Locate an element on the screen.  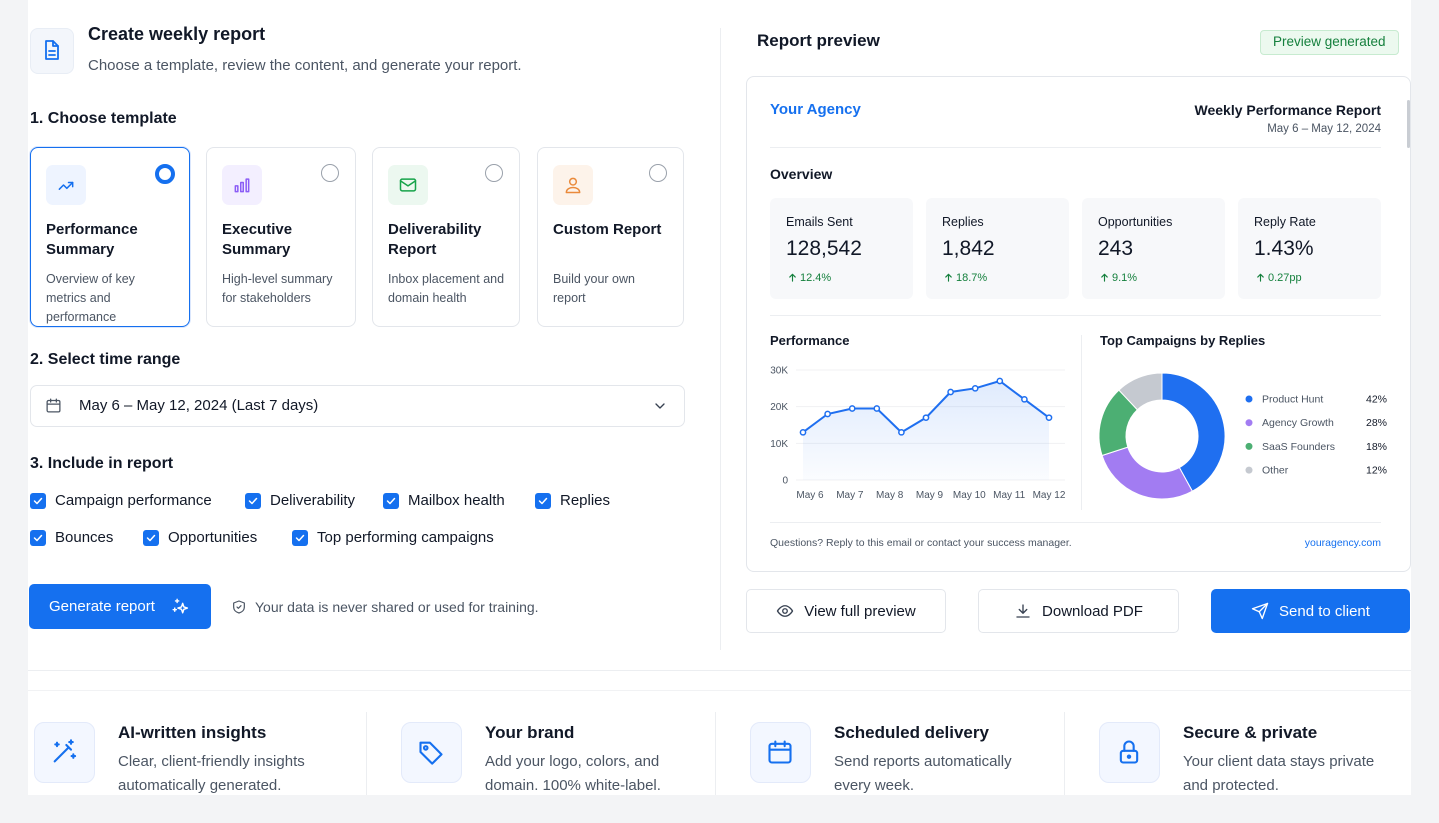
section-divider is located at coordinates (719, 670).